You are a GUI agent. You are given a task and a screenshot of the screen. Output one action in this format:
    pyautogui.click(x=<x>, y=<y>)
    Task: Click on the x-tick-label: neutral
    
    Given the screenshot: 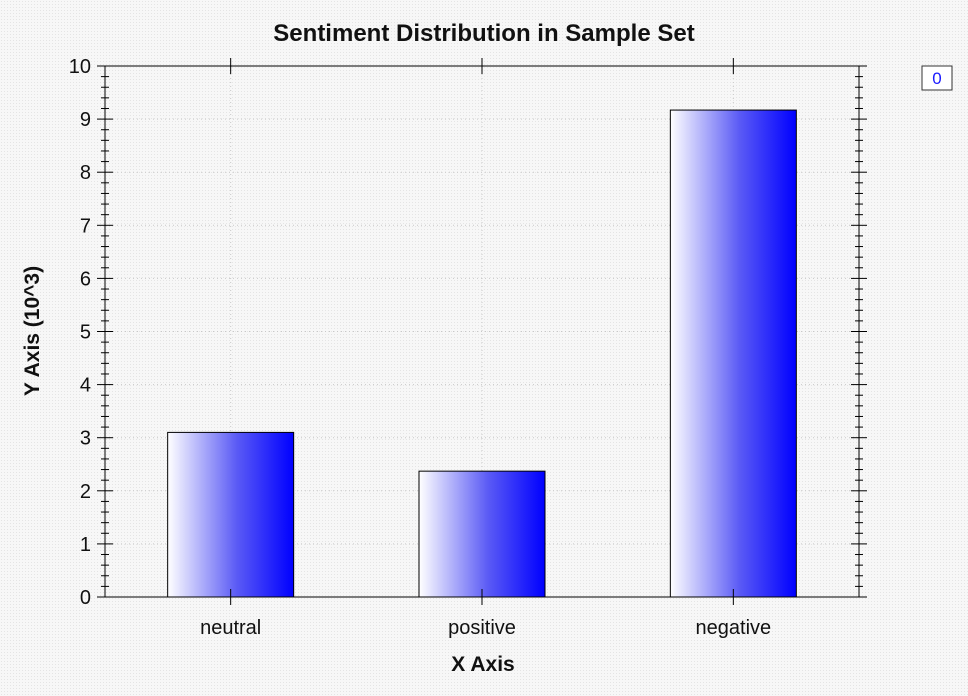 What is the action you would take?
    pyautogui.click(x=230, y=628)
    